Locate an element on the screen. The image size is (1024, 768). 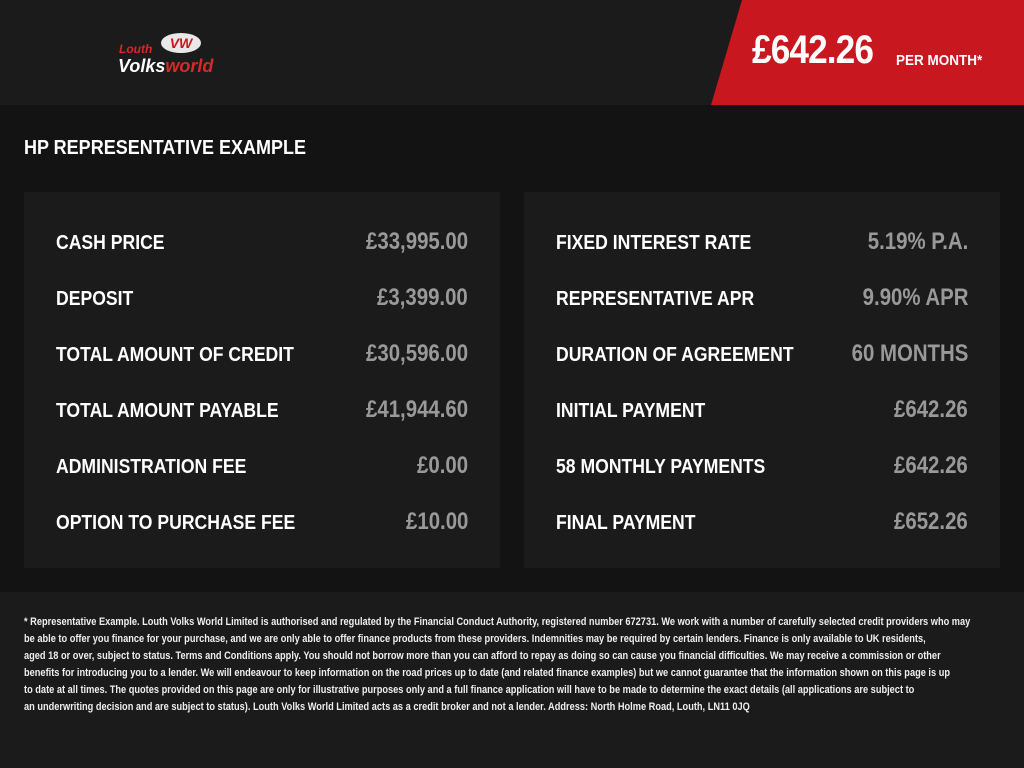
row-monthly-payments: 58 MONTHLY PAYMENTS £642.26 is located at coordinates (762, 467).